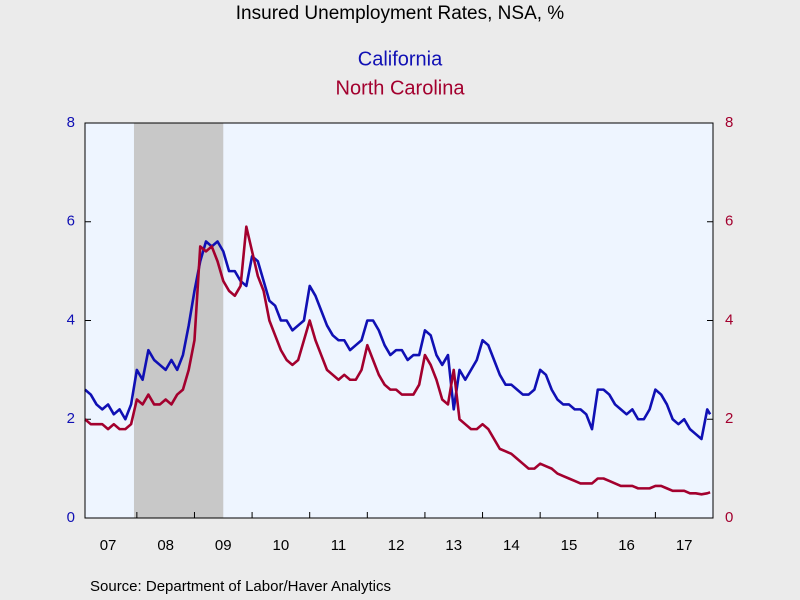  Describe the element at coordinates (71, 517) in the screenshot. I see `y-tick-label: 0` at that location.